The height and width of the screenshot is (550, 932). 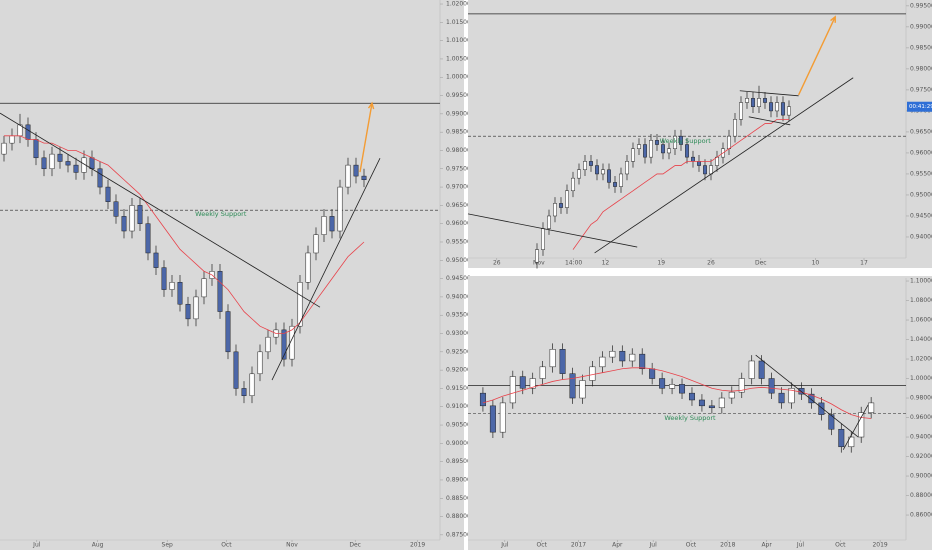 What do you see at coordinates (761, 263) in the screenshot?
I see `x-tick-label: Dec` at bounding box center [761, 263].